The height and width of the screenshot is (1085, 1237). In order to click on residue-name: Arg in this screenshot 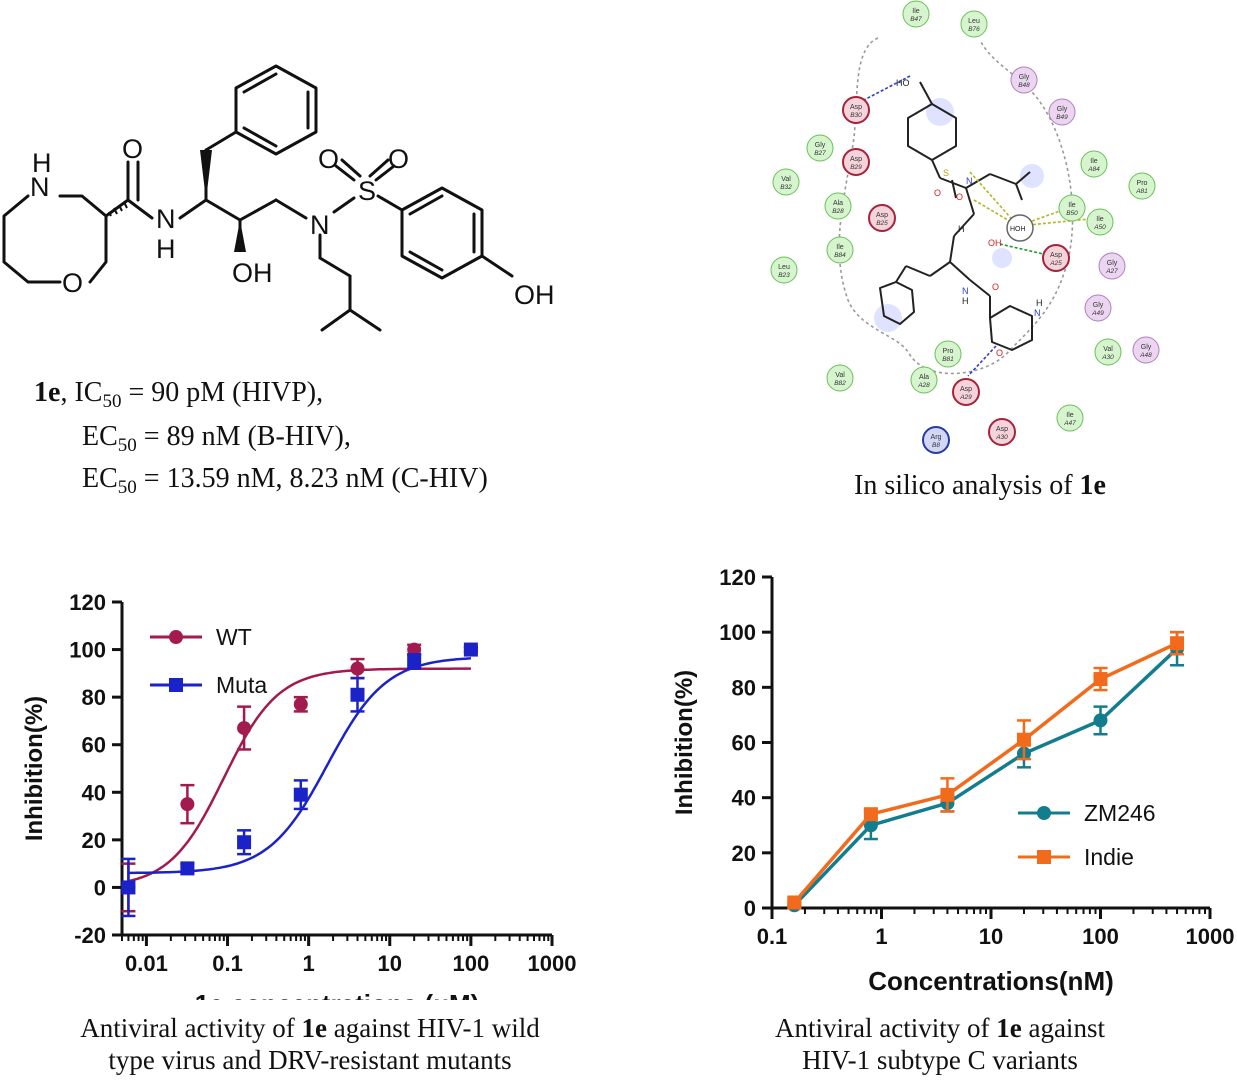, I will do `click(936, 437)`.